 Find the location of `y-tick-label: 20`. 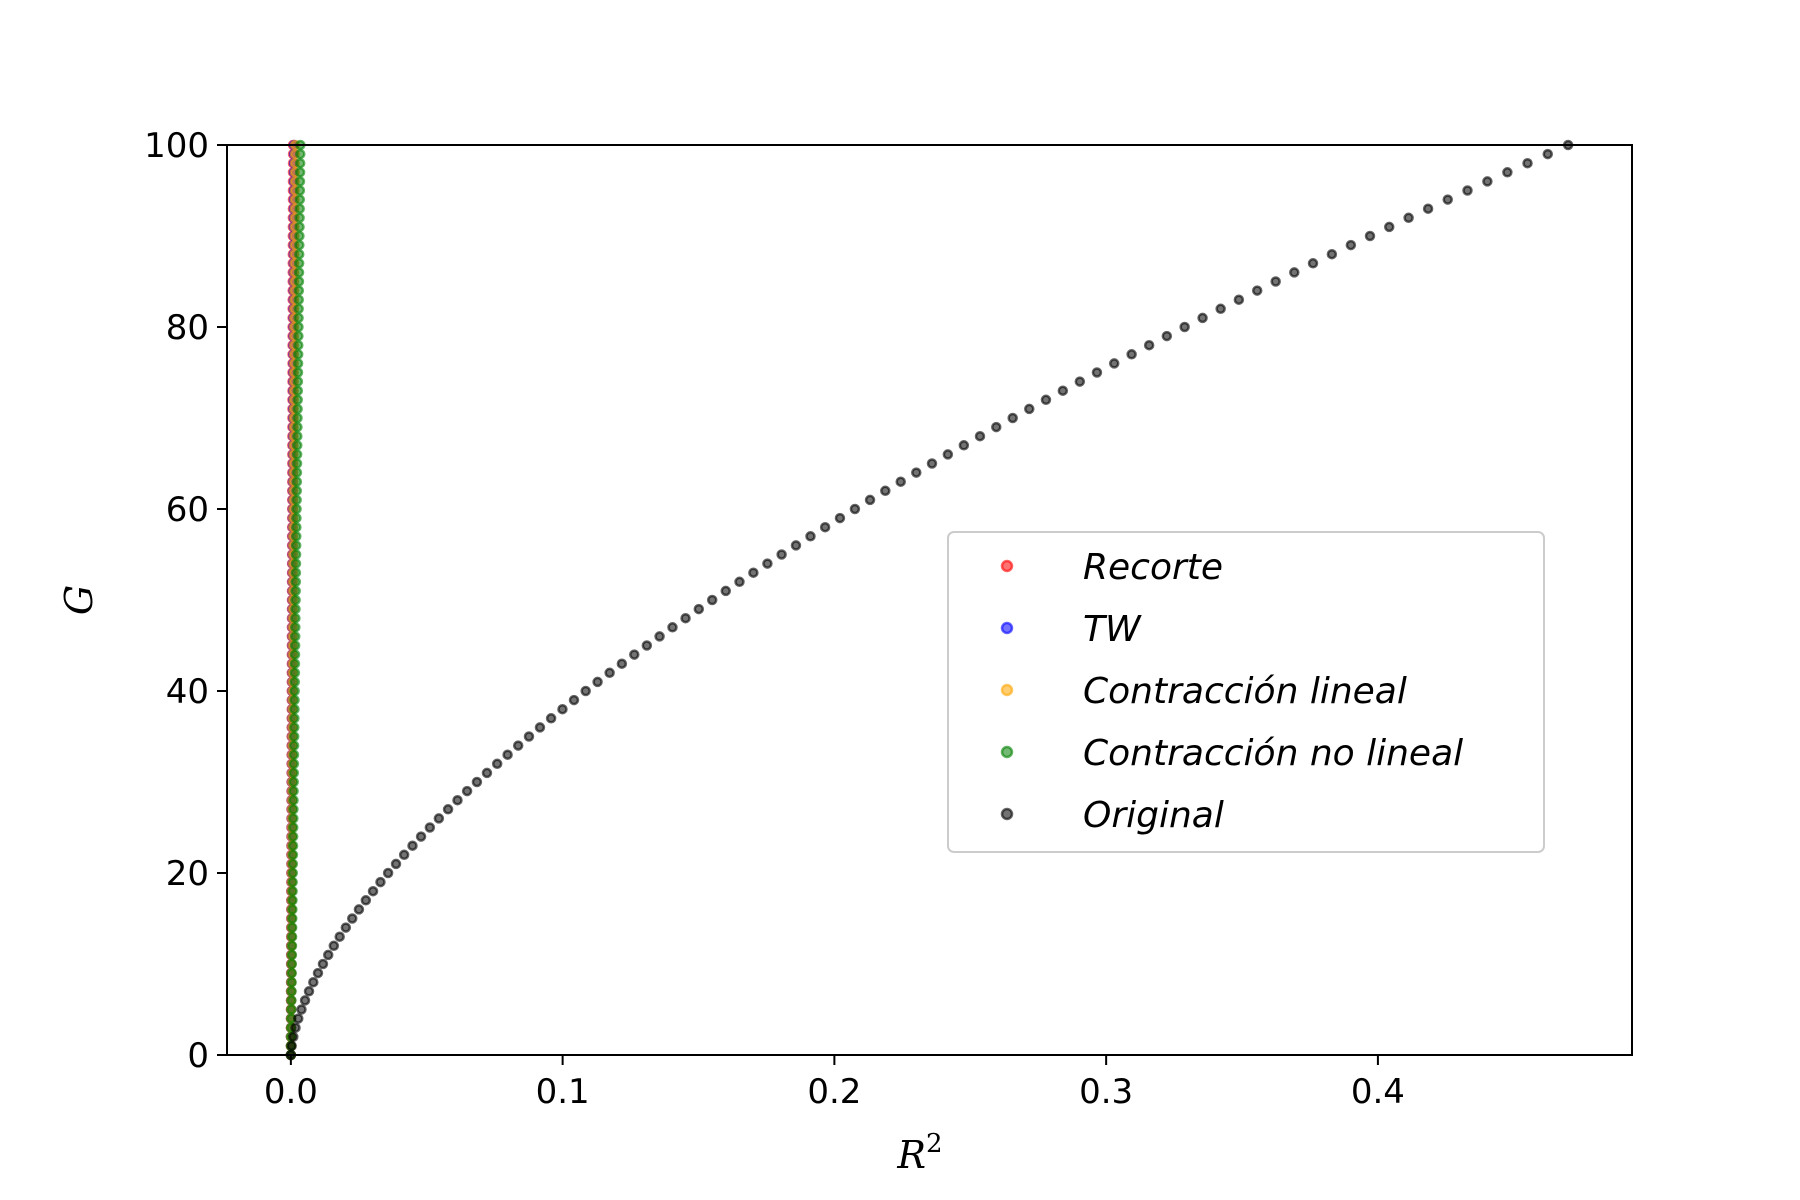

y-tick-label: 20 is located at coordinates (187, 874).